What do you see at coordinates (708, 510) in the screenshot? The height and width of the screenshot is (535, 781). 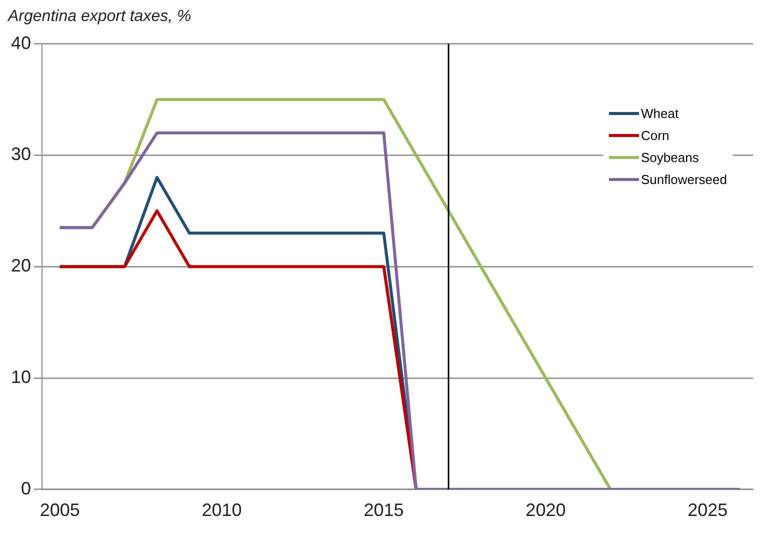 I see `x-tick-label: 2025` at bounding box center [708, 510].